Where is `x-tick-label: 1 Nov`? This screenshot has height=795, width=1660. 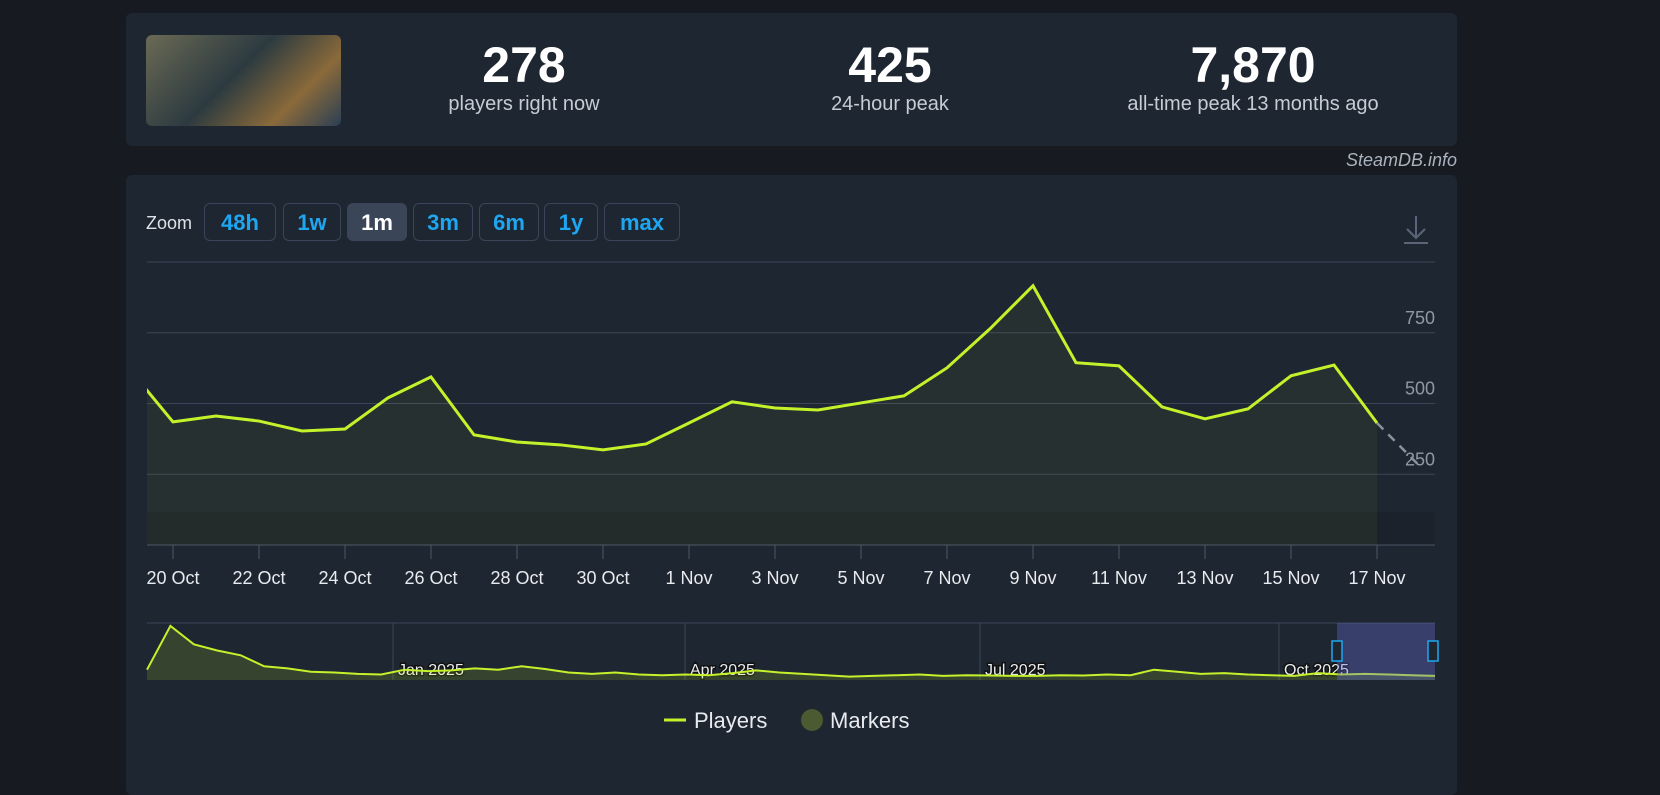
x-tick-label: 1 Nov is located at coordinates (688, 578).